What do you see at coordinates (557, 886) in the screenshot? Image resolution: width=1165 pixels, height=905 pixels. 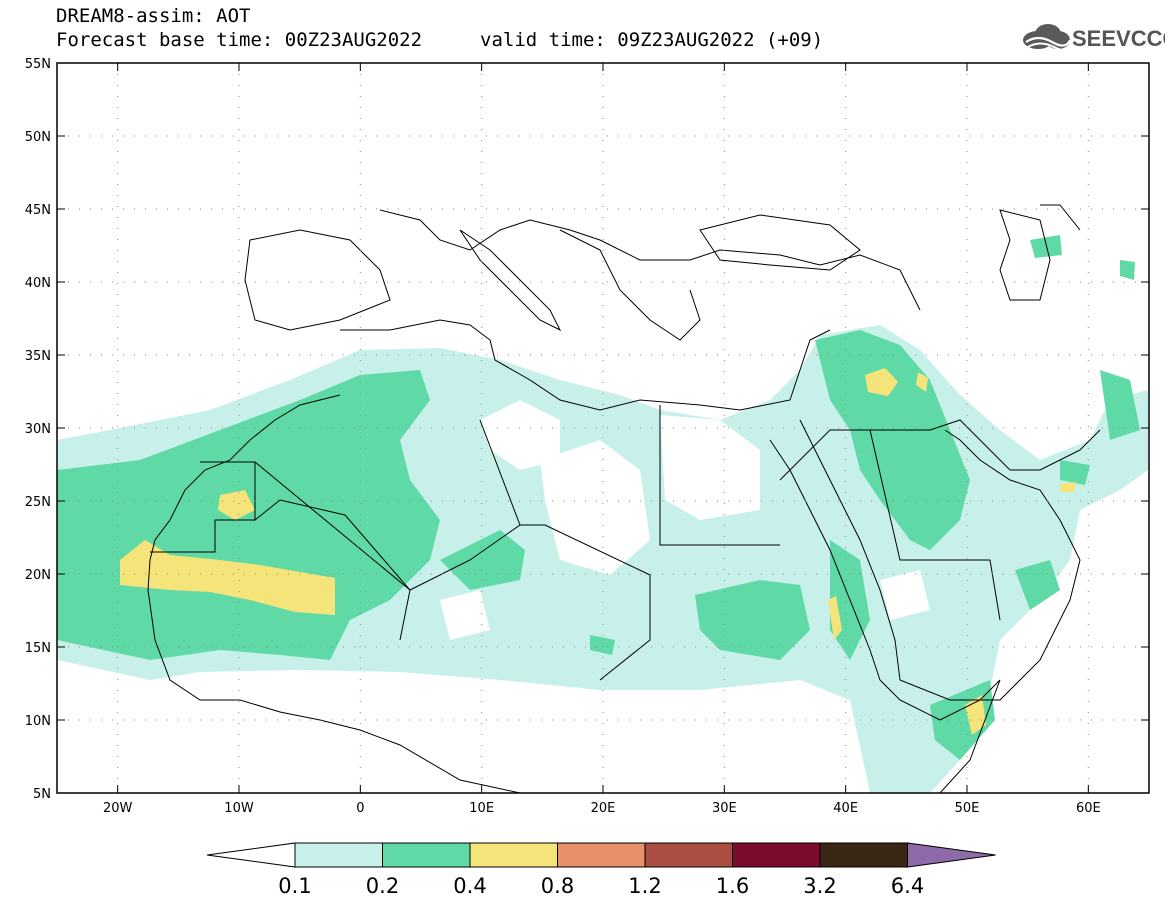 I see `colorbar-label: 0.8` at bounding box center [557, 886].